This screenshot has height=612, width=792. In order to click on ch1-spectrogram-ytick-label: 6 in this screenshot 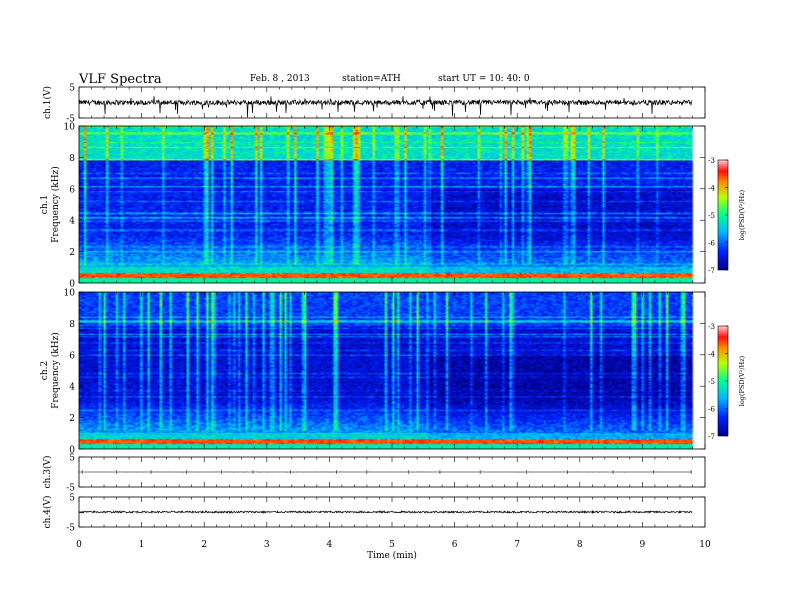, I will do `click(72, 190)`.